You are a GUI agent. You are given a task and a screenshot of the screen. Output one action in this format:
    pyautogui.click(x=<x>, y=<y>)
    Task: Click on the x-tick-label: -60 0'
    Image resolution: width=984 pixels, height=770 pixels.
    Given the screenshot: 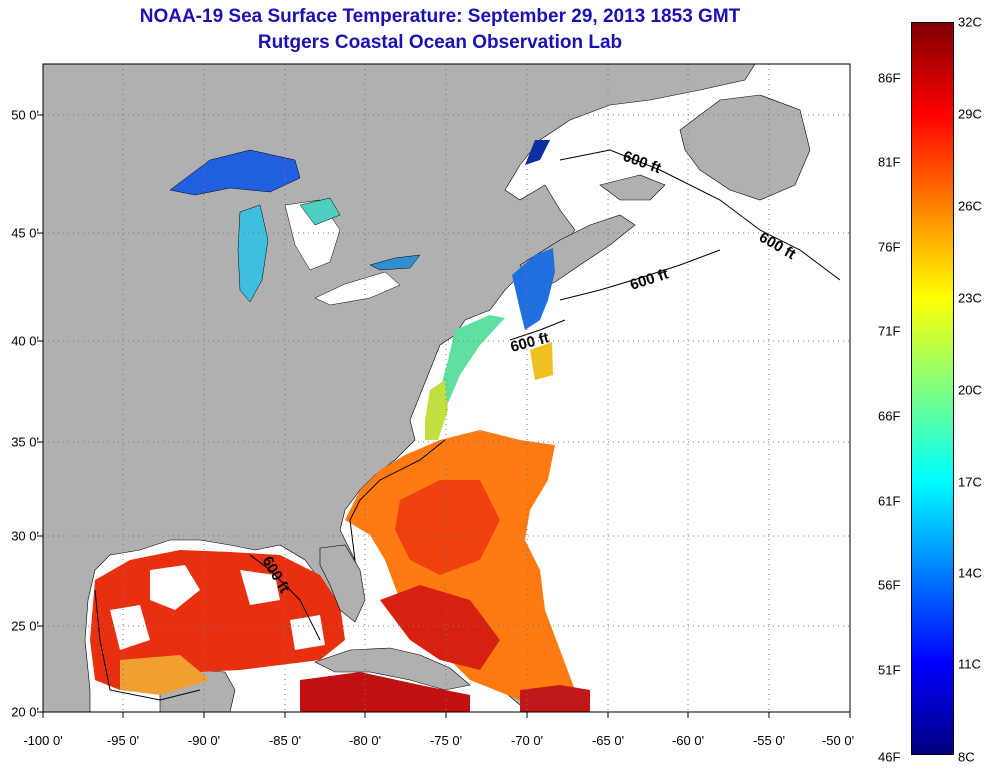 What is the action you would take?
    pyautogui.click(x=688, y=740)
    